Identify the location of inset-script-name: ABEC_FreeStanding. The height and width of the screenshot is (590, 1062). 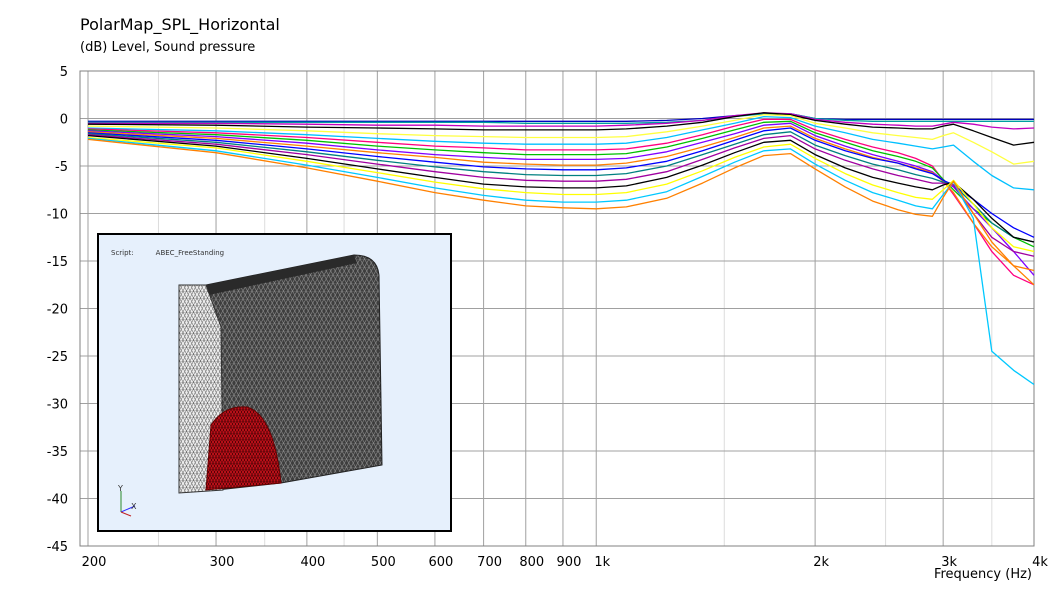
(190, 253).